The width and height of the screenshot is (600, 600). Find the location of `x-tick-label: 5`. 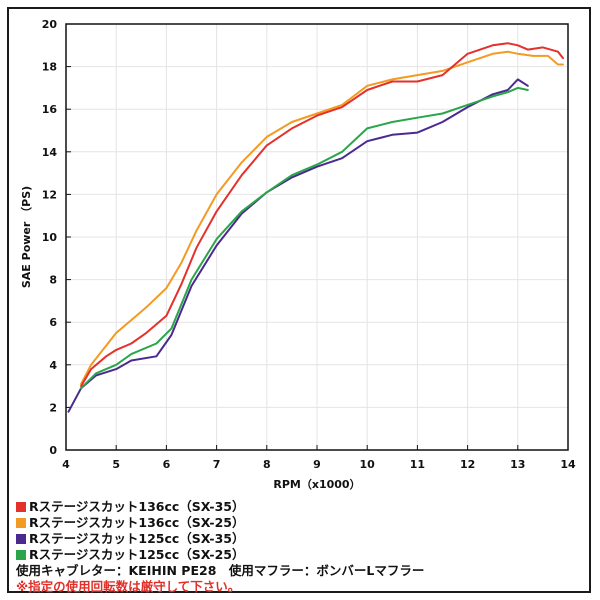

x-tick-label: 5 is located at coordinates (116, 464).